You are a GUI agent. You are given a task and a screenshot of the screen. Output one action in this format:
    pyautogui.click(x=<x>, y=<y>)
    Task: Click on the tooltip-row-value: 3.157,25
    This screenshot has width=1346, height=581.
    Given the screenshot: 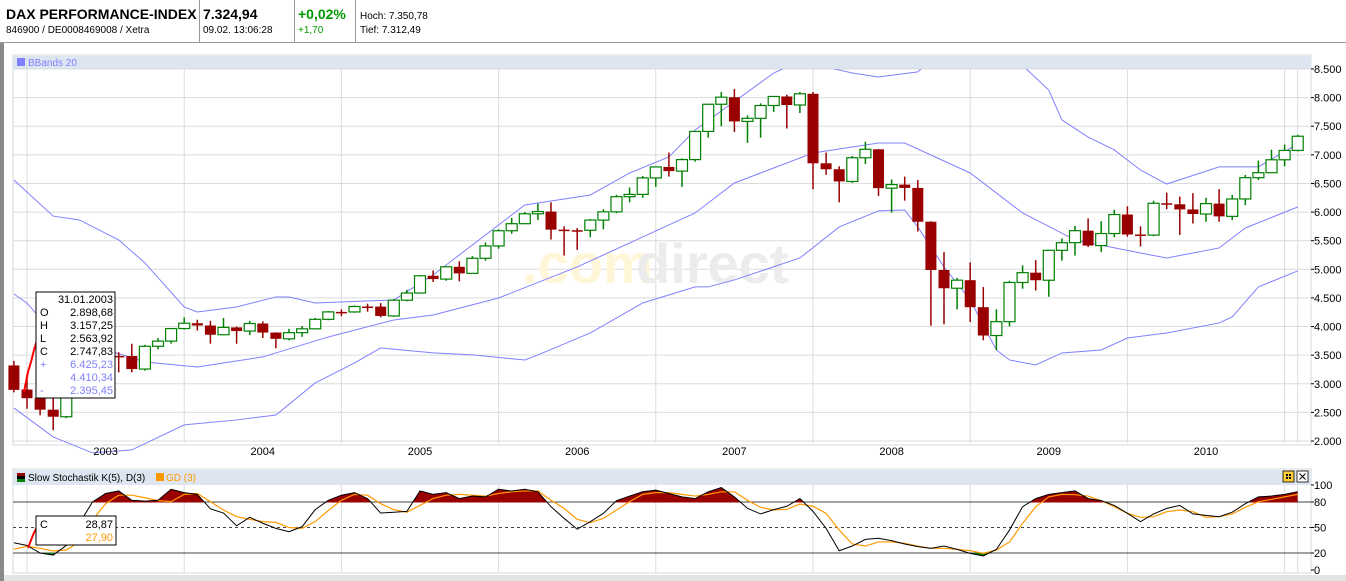 What is the action you would take?
    pyautogui.click(x=91, y=326)
    